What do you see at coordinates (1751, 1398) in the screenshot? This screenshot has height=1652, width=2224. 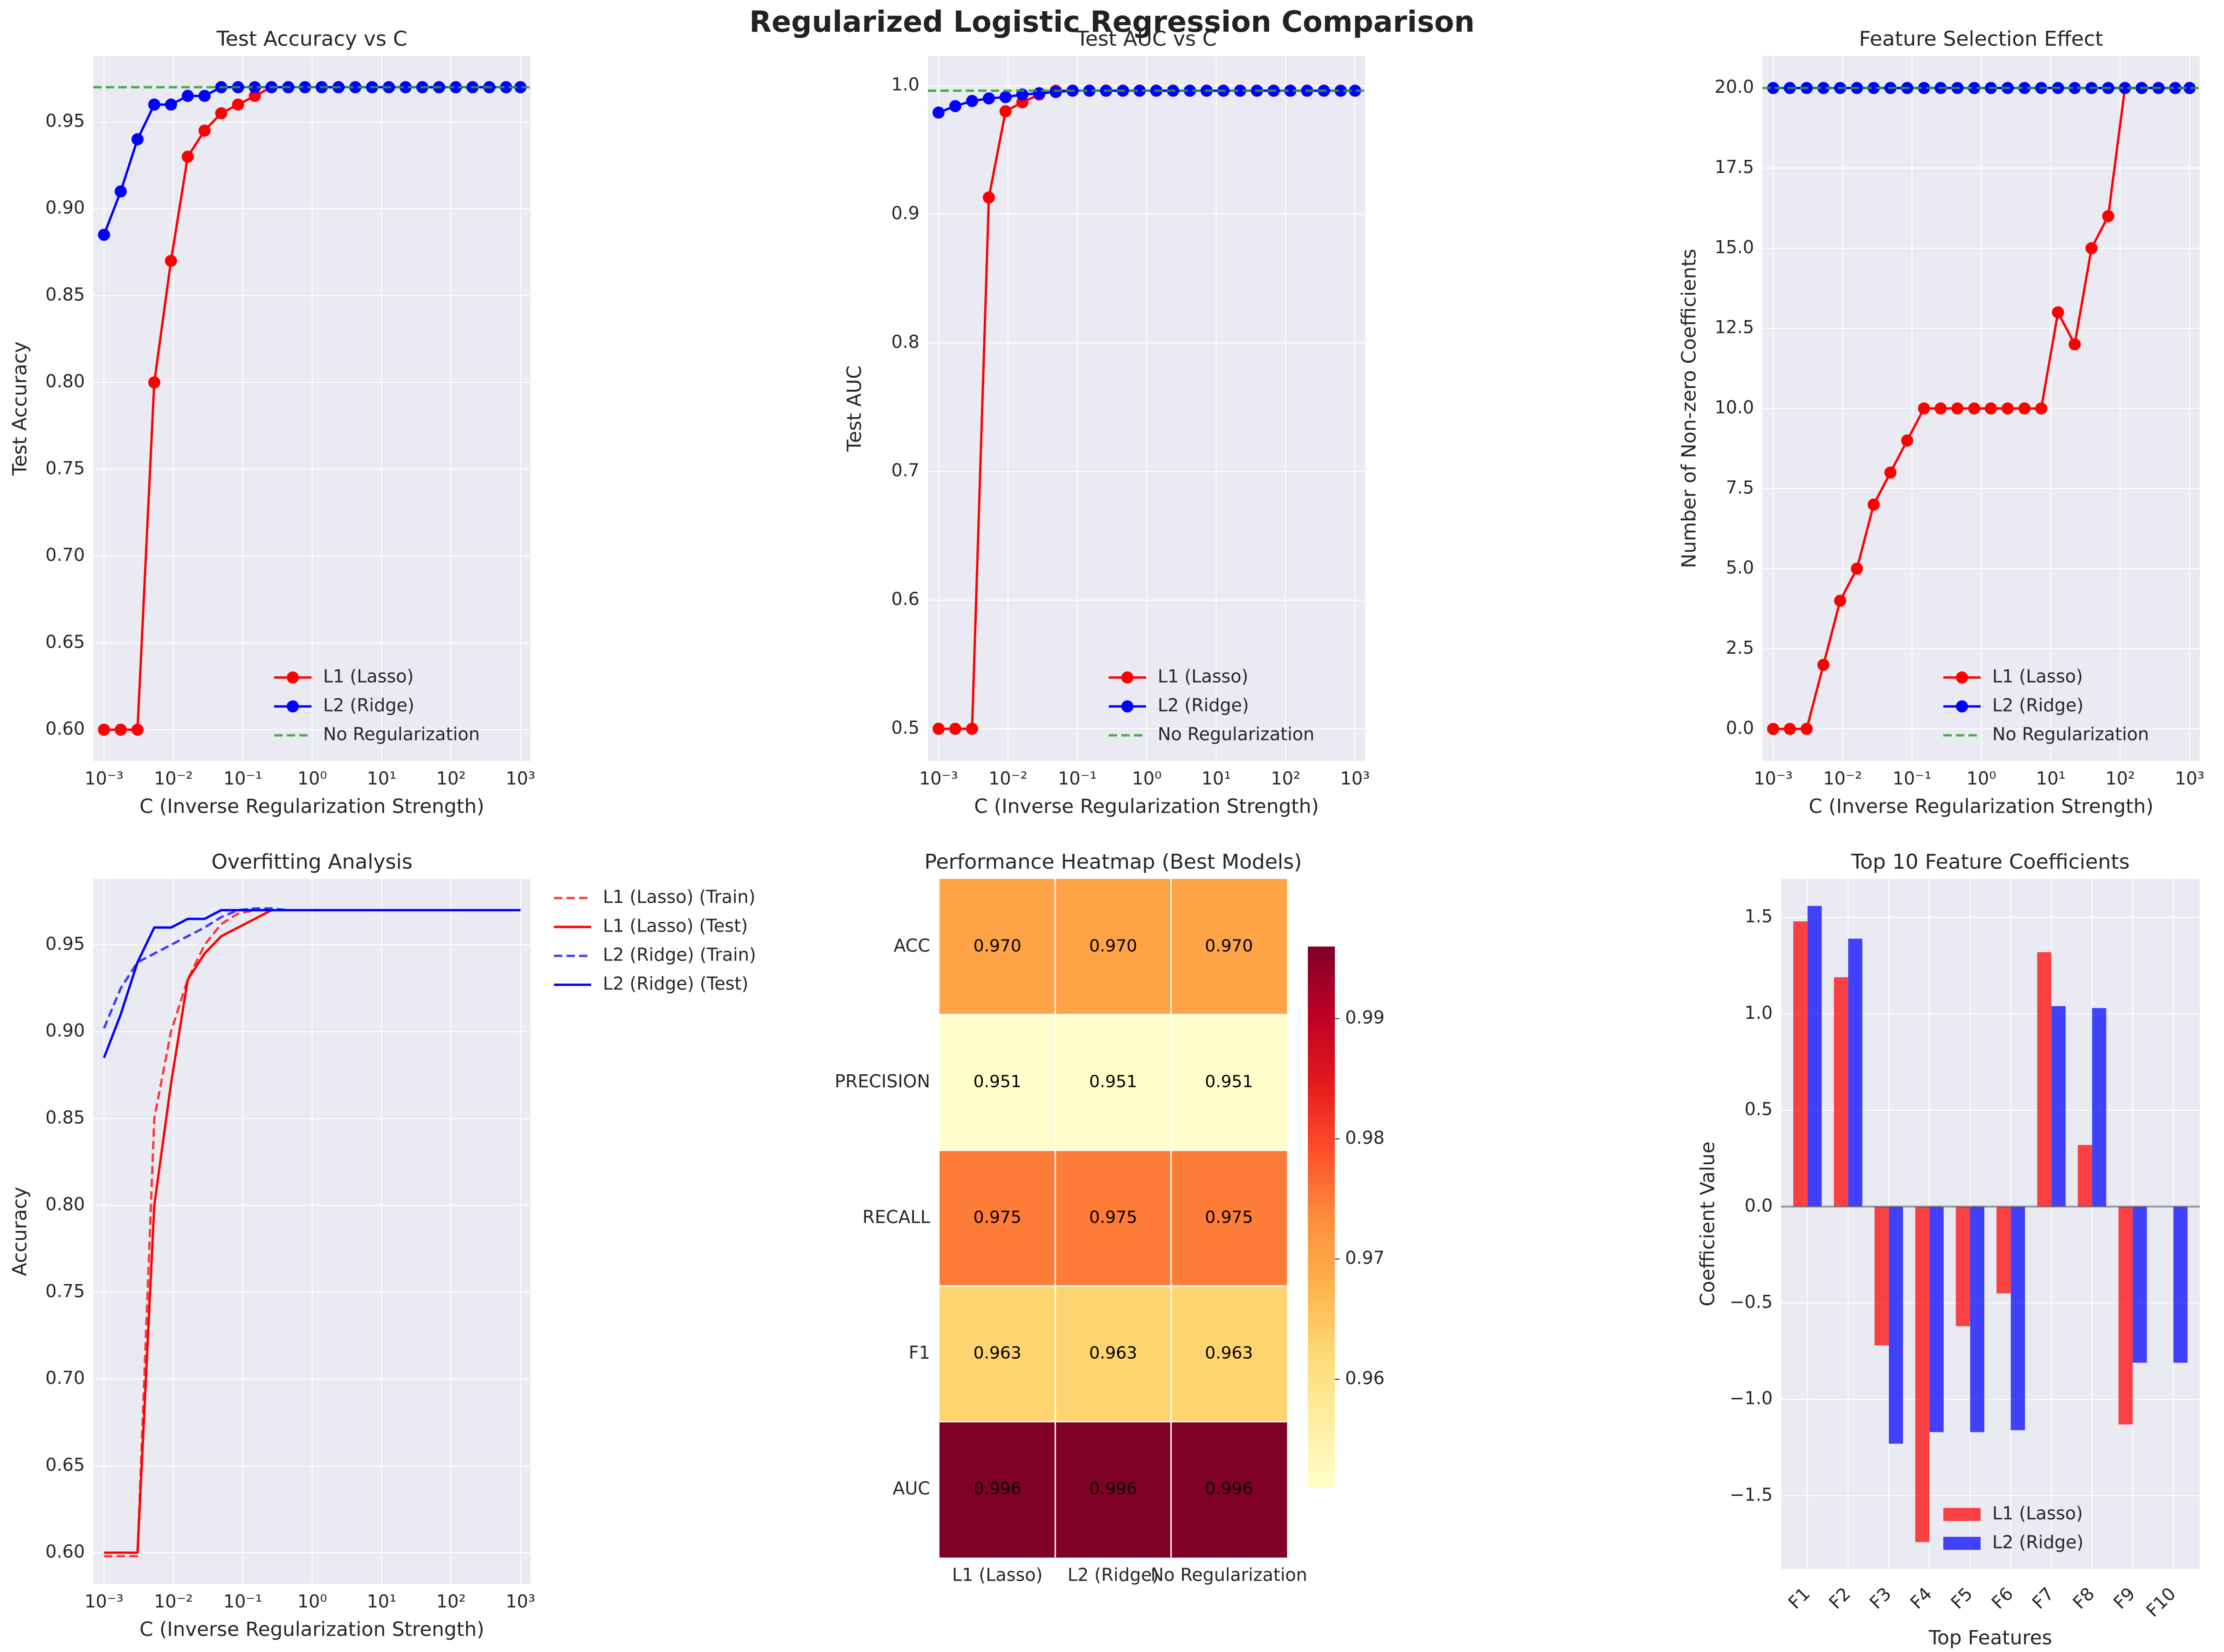 I see `y-tick-label: −1.0` at bounding box center [1751, 1398].